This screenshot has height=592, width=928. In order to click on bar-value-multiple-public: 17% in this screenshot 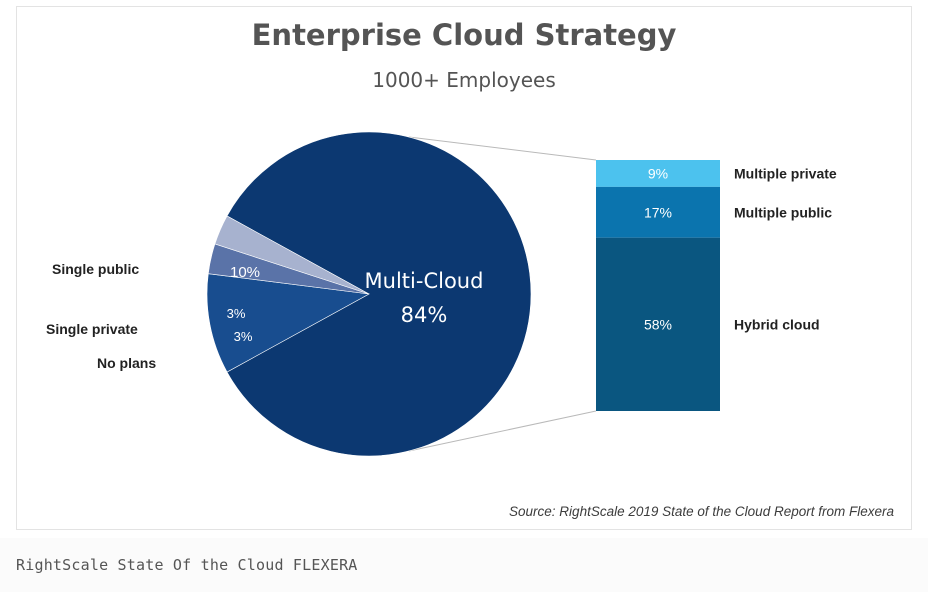, I will do `click(658, 212)`.